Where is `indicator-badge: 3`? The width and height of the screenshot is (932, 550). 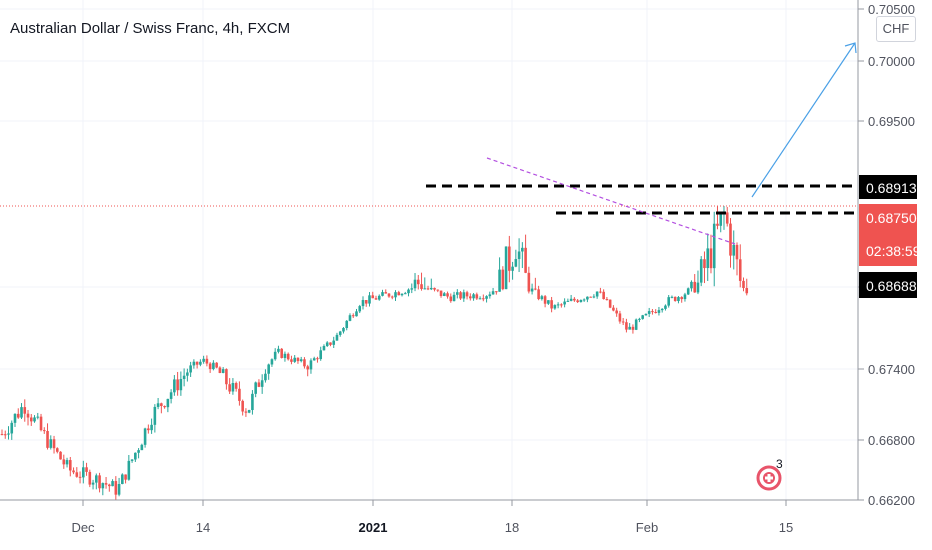
indicator-badge: 3 is located at coordinates (769, 474).